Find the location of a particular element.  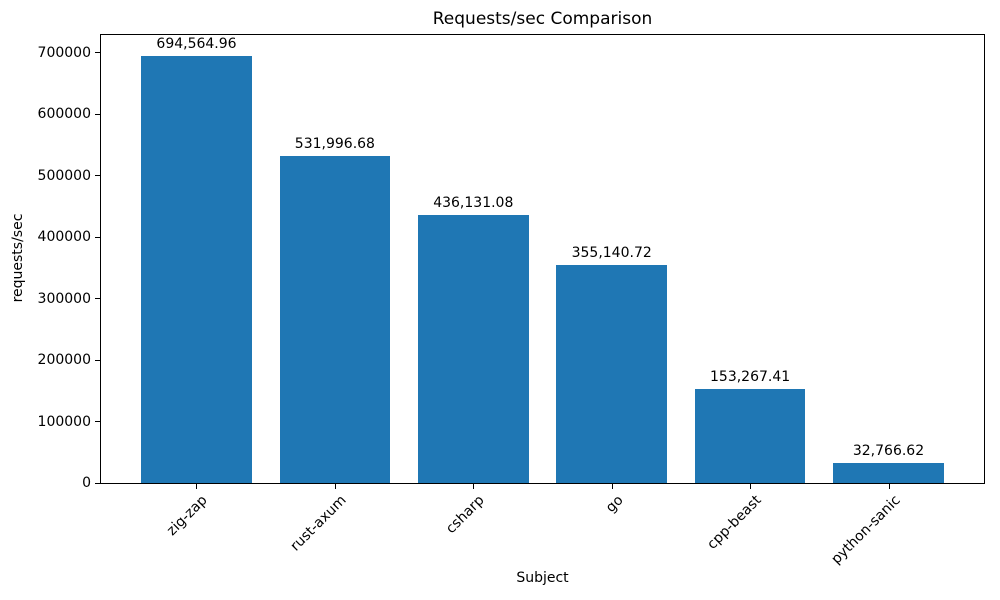

bar-rust-axum is located at coordinates (335, 319).